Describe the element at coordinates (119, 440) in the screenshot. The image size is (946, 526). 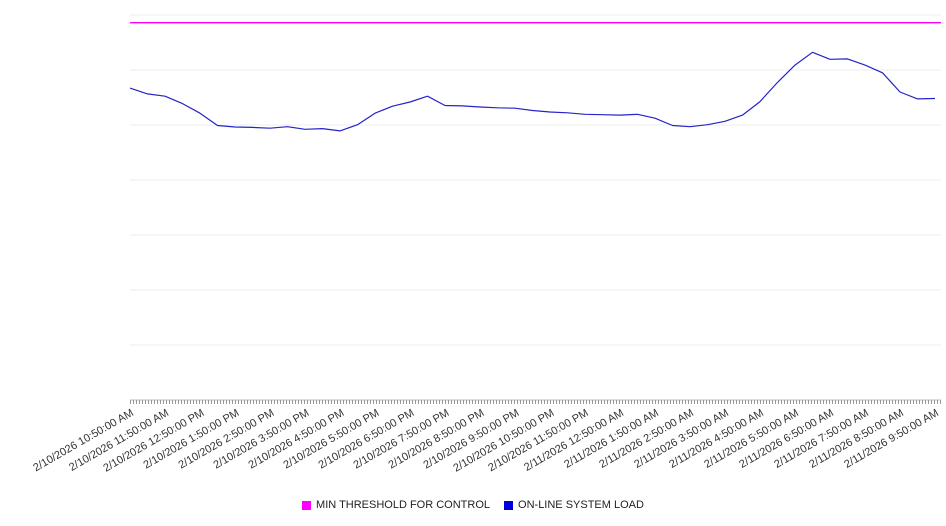
I see `x-axis-label: 2/10/2026 11:50:00 AM` at that location.